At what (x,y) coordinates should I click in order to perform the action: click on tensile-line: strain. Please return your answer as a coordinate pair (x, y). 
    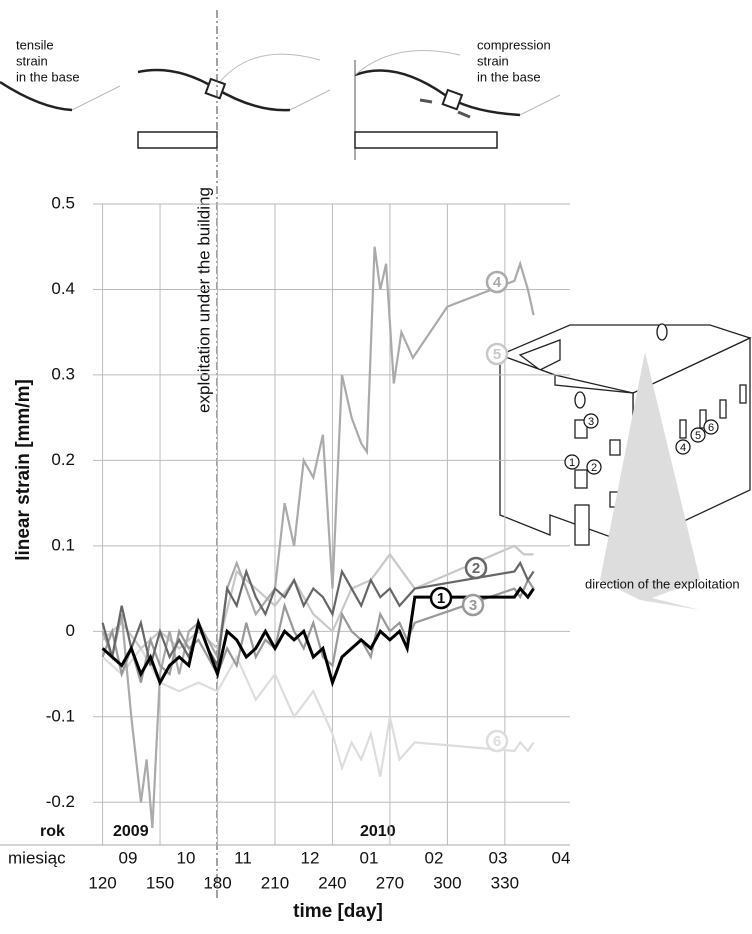
    Looking at the image, I should click on (32, 60).